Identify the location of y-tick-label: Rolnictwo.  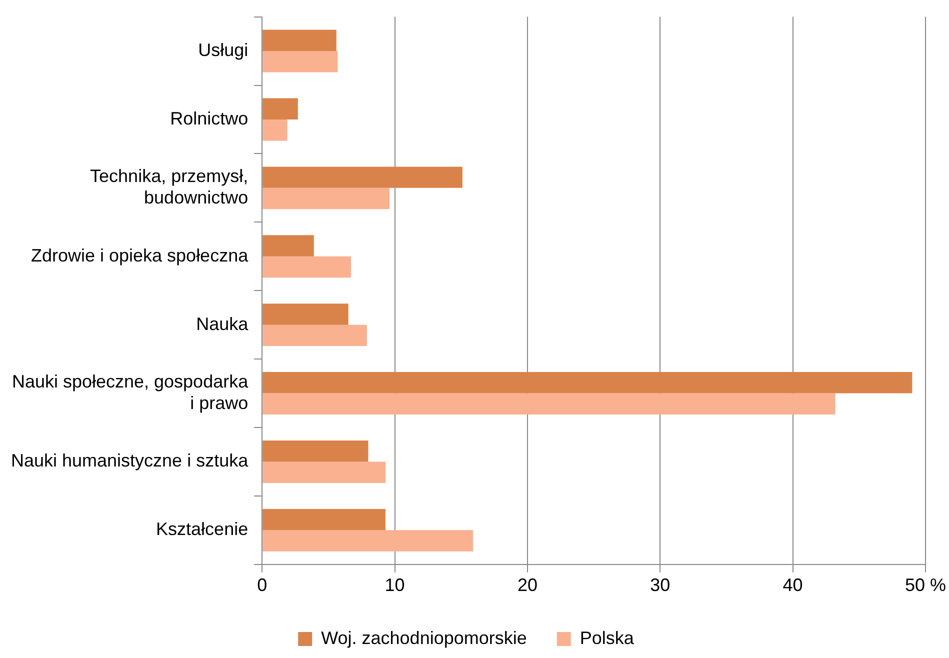
(209, 118).